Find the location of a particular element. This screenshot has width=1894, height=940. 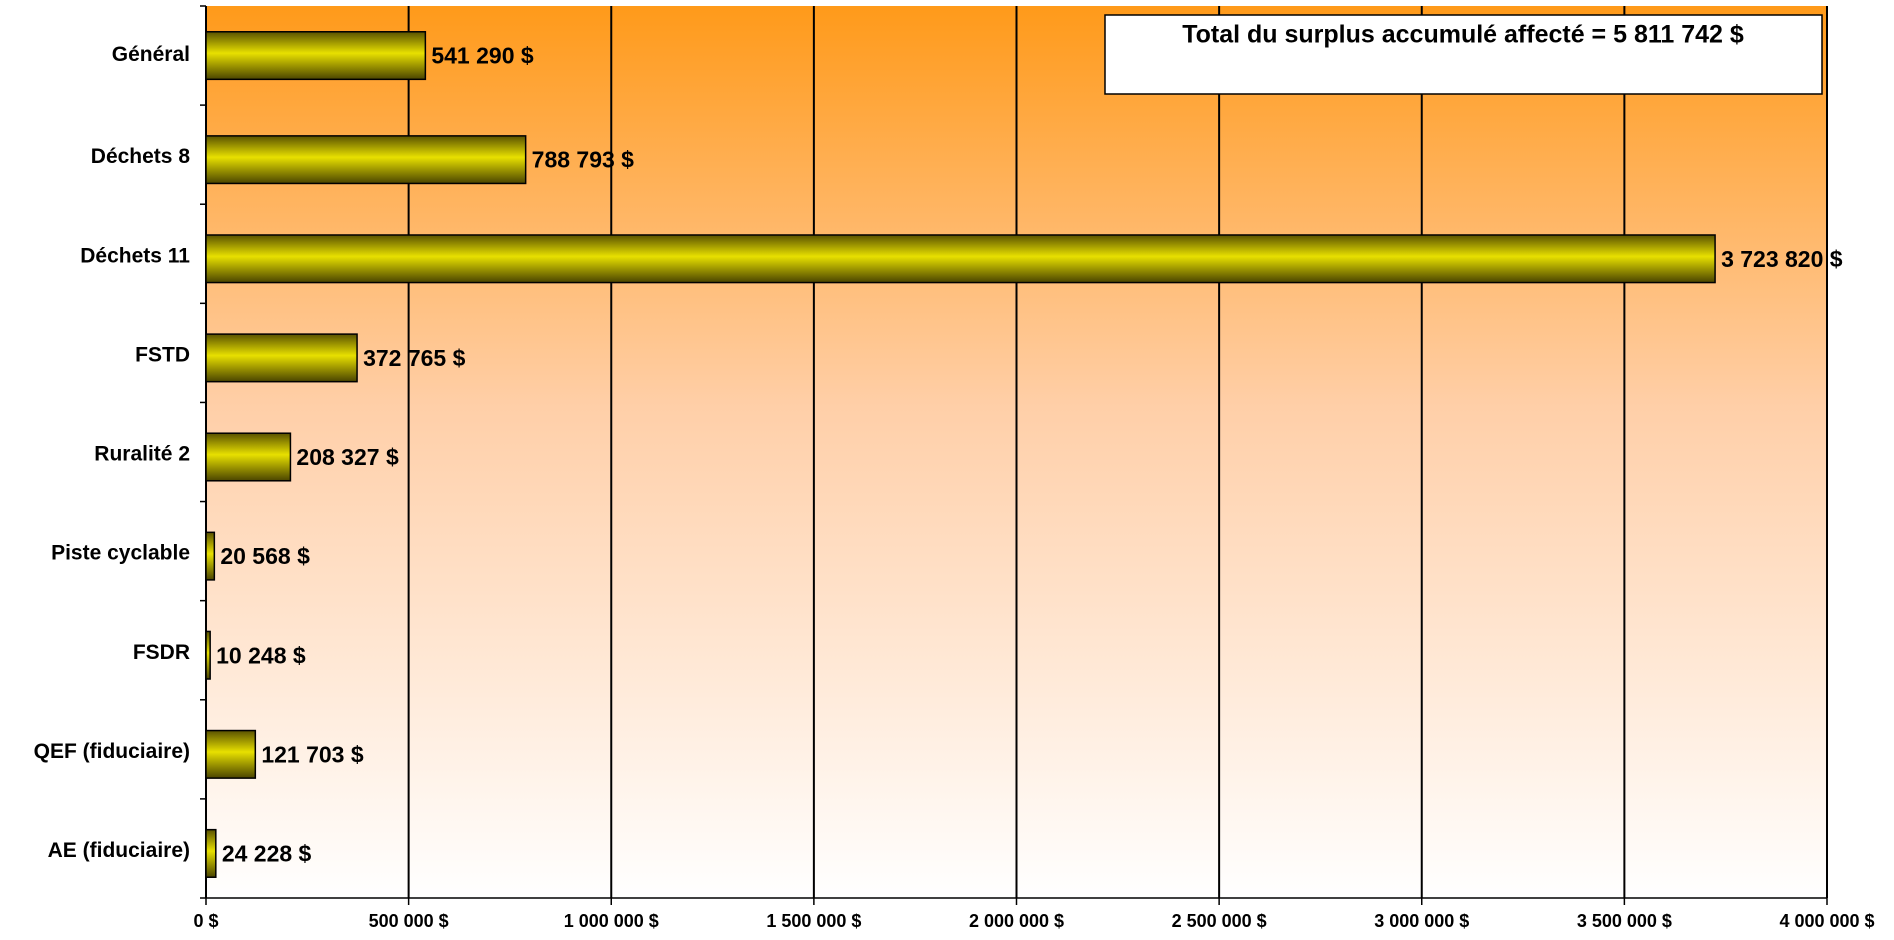

data-label: 788 793 $ is located at coordinates (583, 160).